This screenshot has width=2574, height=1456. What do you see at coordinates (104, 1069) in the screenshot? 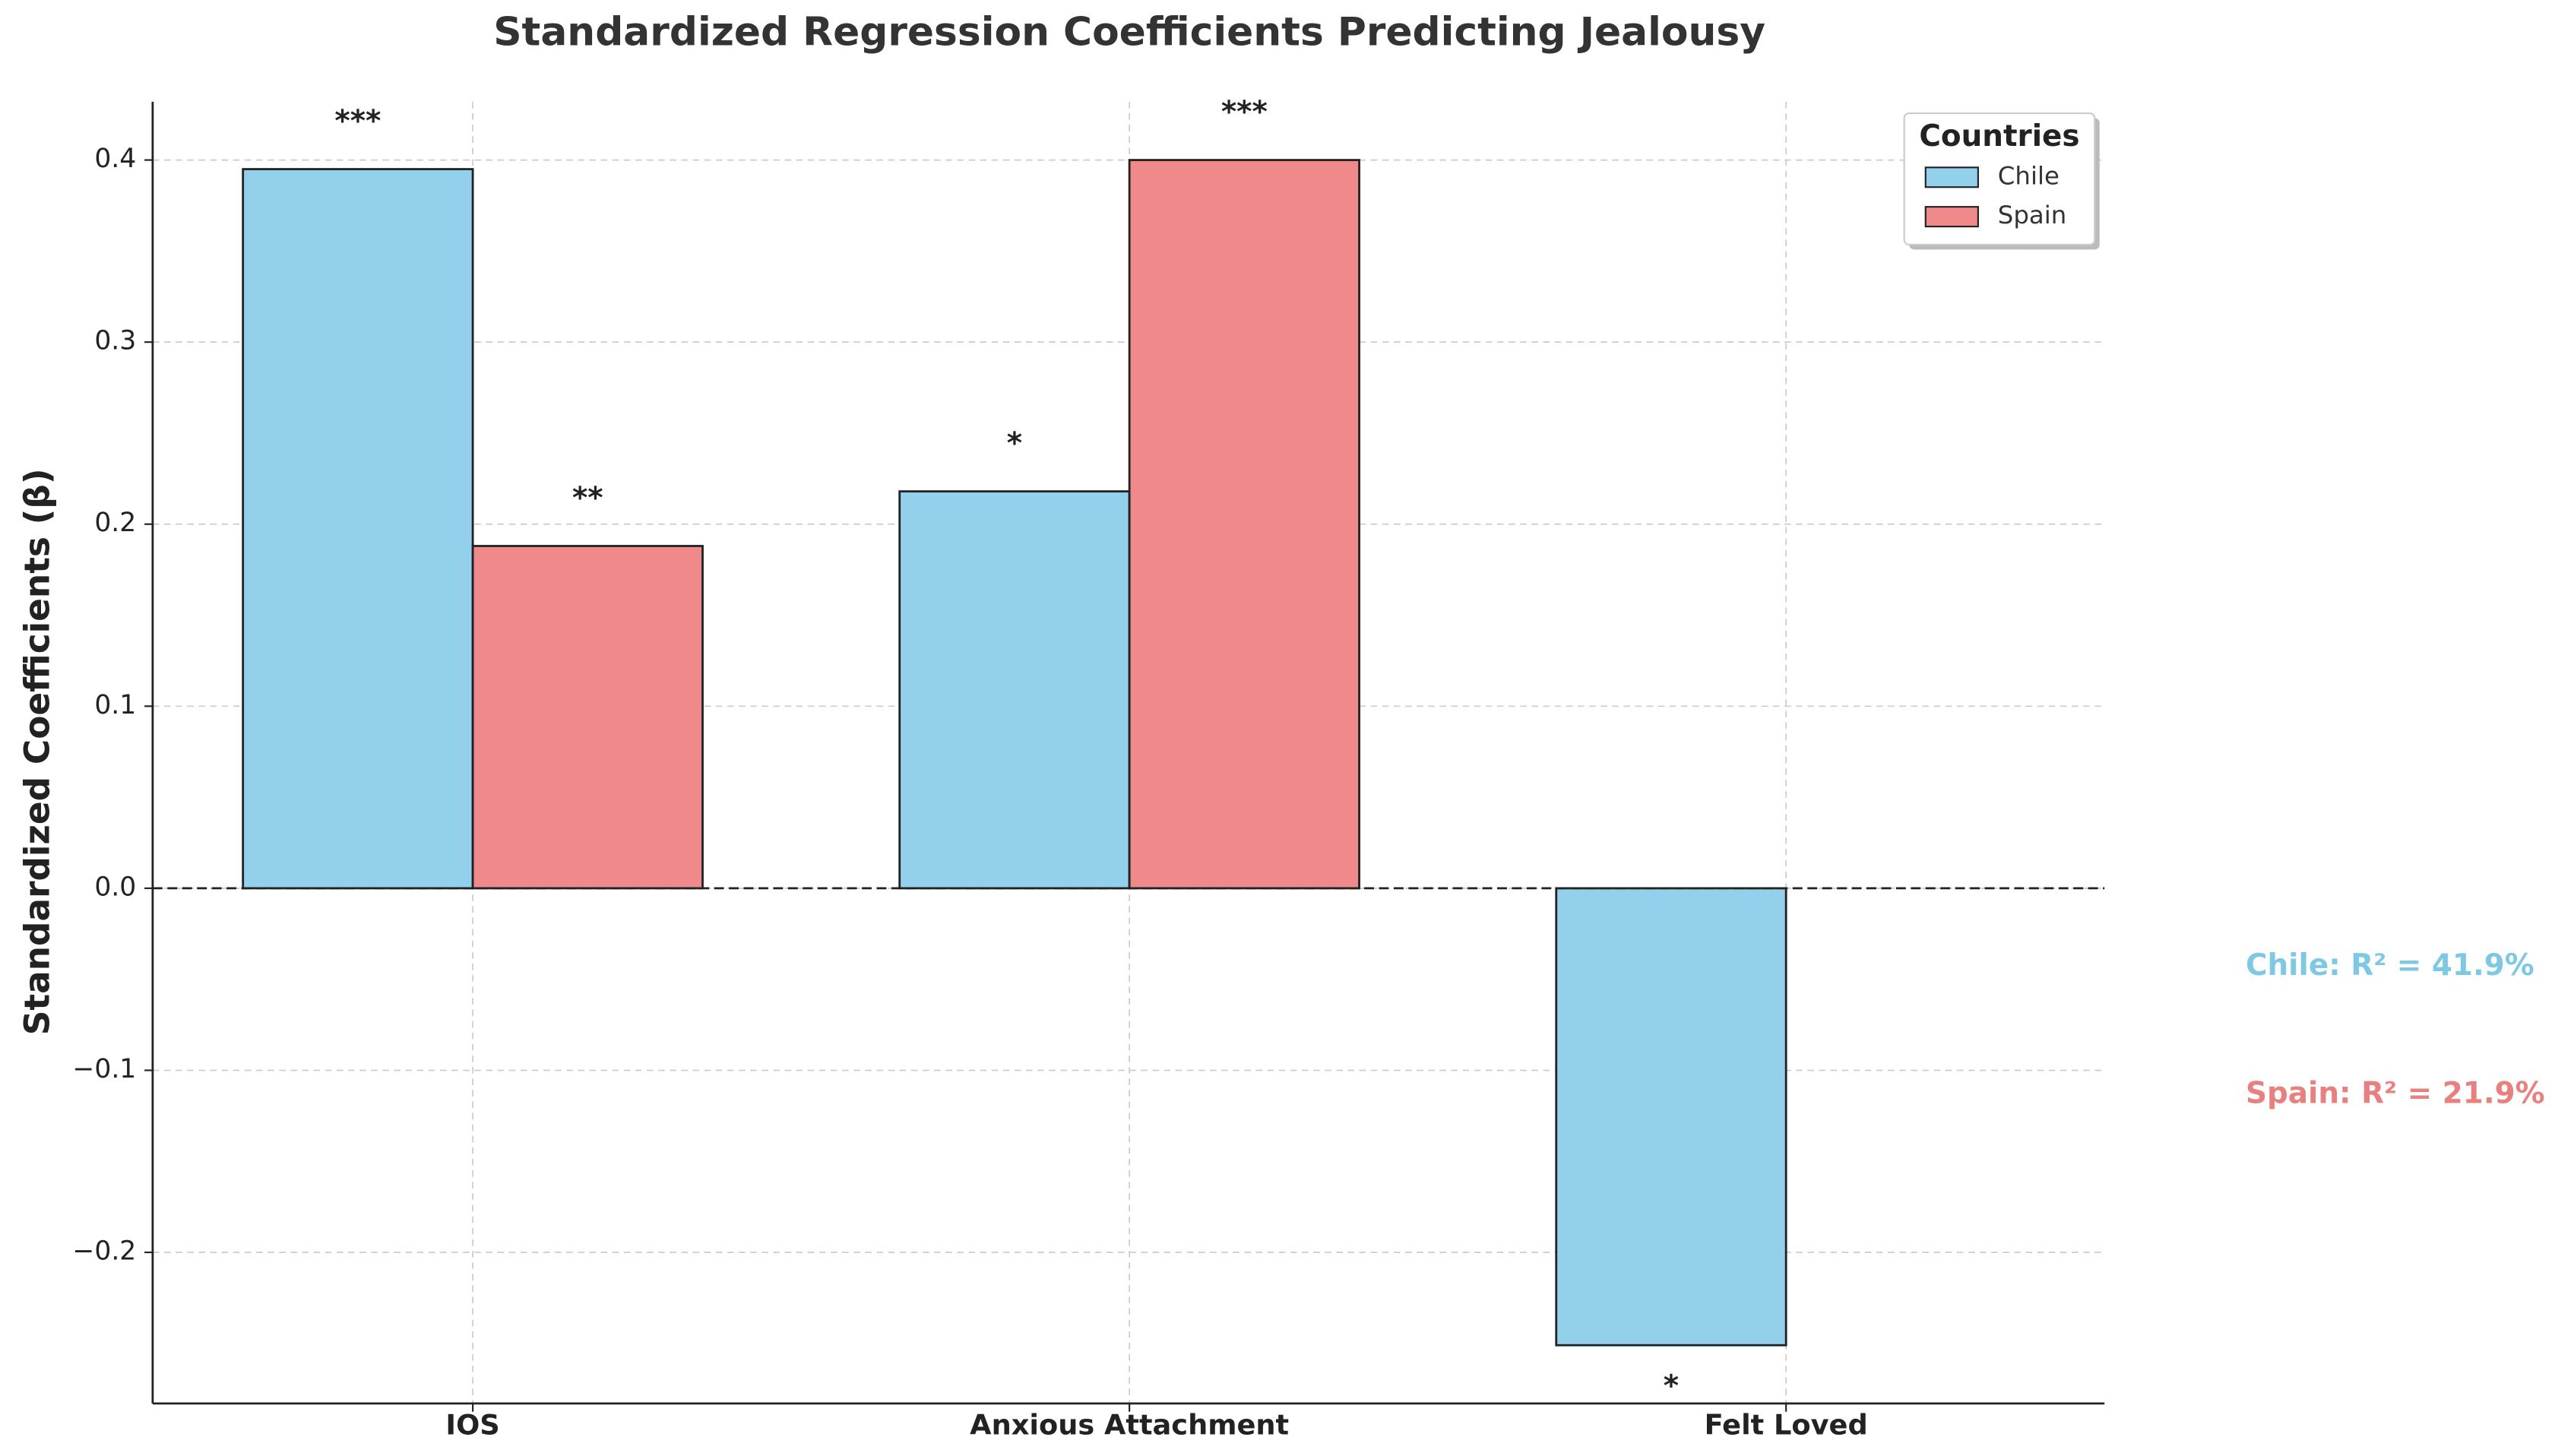
I see `y-tick-label: −0.1` at bounding box center [104, 1069].